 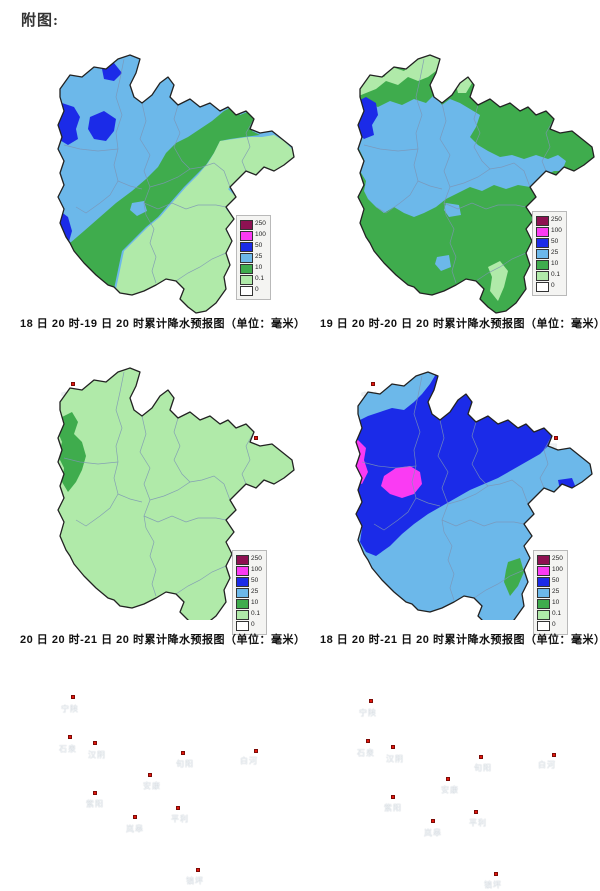 What do you see at coordinates (135, 817) in the screenshot?
I see `city-marker-langao` at bounding box center [135, 817].